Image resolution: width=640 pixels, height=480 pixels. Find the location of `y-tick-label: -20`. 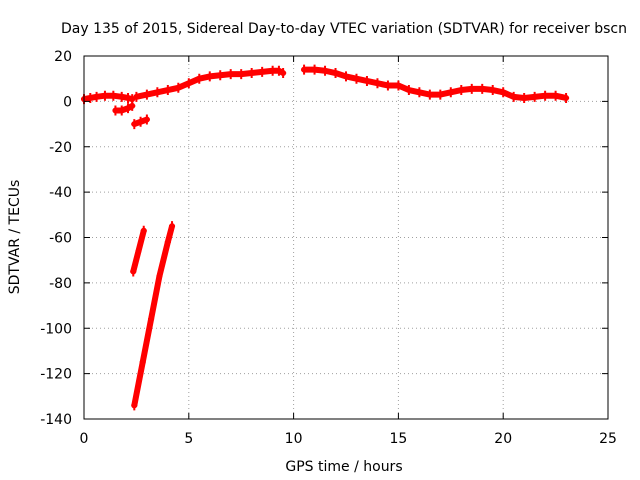

y-tick-label: -20 is located at coordinates (60, 148).